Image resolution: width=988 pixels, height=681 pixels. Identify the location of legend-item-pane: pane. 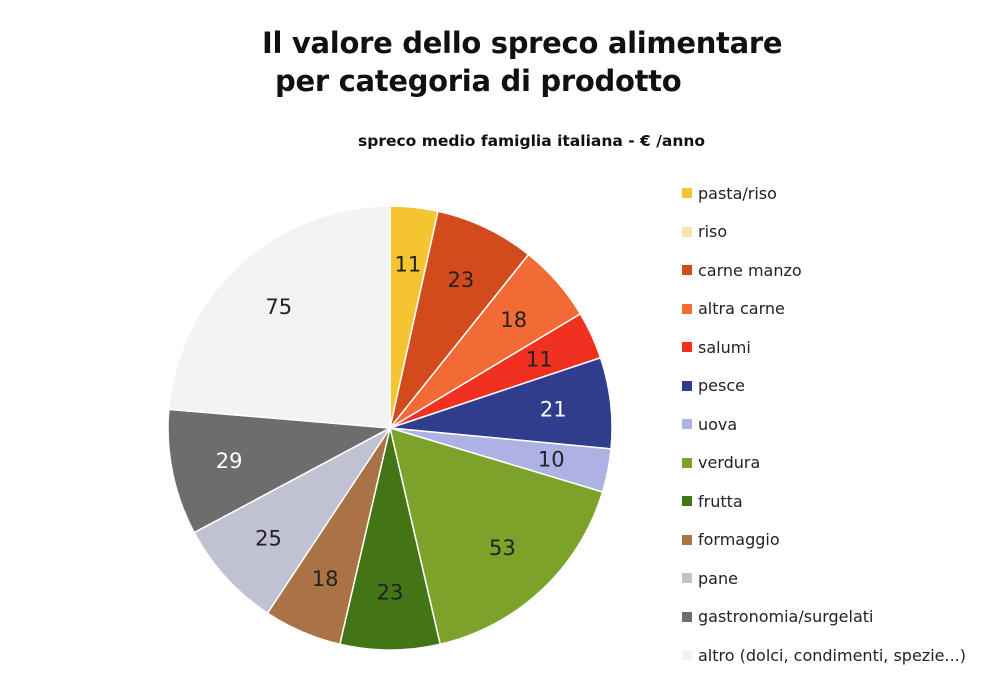
(824, 578).